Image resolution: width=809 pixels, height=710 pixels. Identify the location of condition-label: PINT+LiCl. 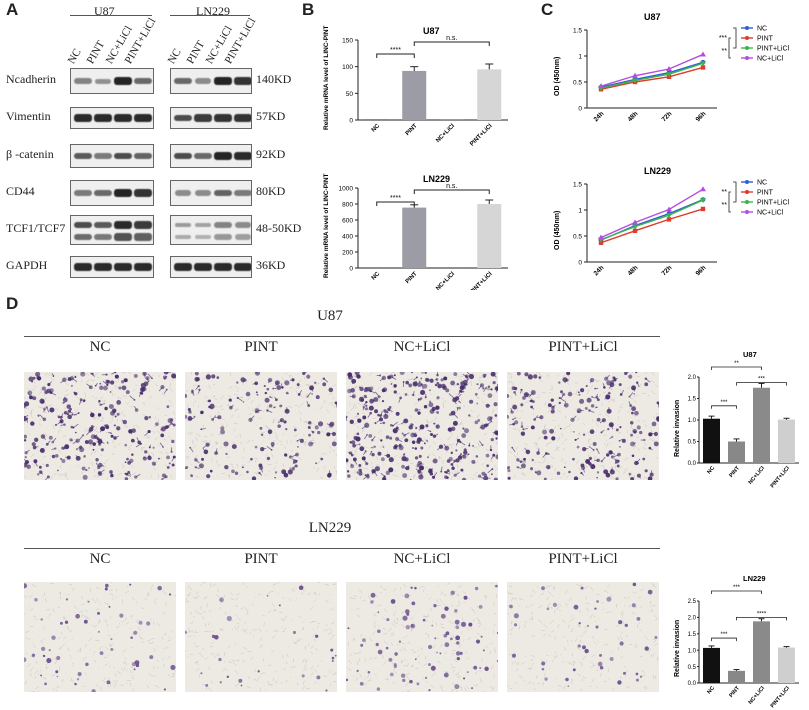
(583, 559).